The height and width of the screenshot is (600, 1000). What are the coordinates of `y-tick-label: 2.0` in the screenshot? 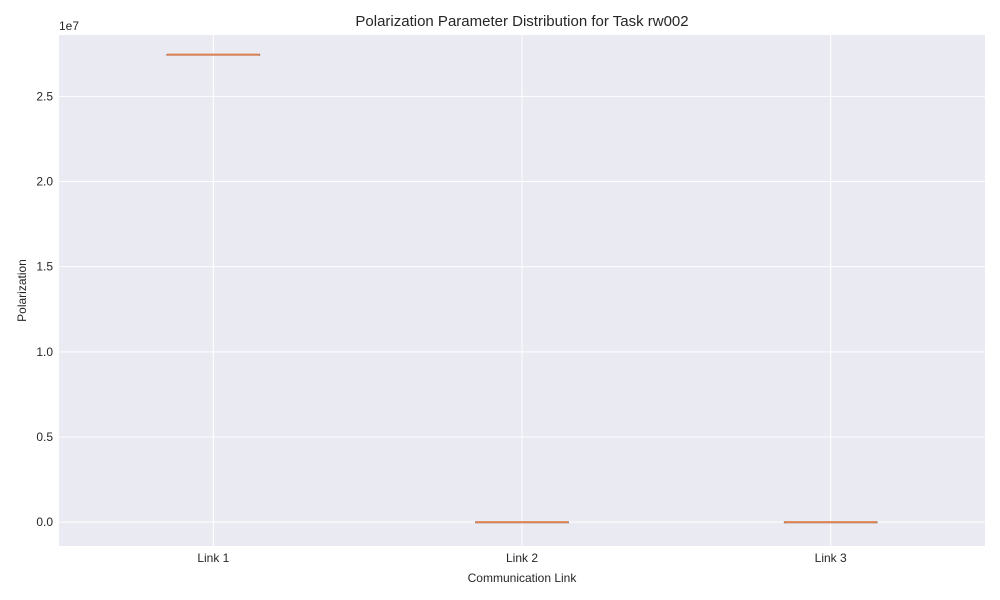 It's located at (44, 181).